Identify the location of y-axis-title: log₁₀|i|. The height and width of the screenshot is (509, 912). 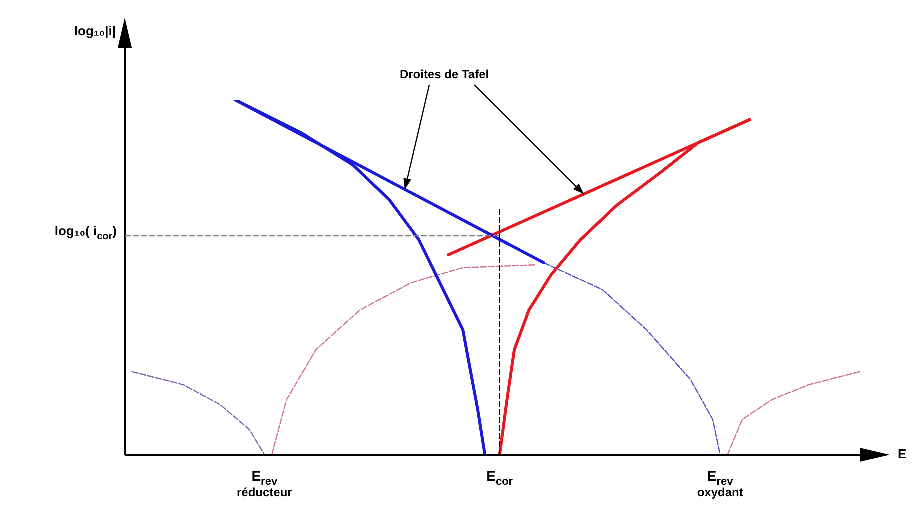
(95, 31).